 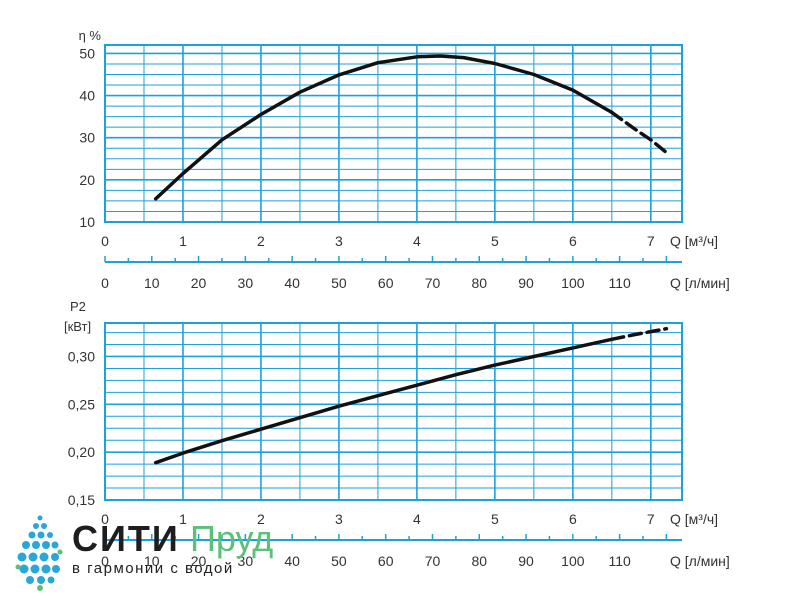 I want to click on y-axis-label: η %, so click(x=90, y=35).